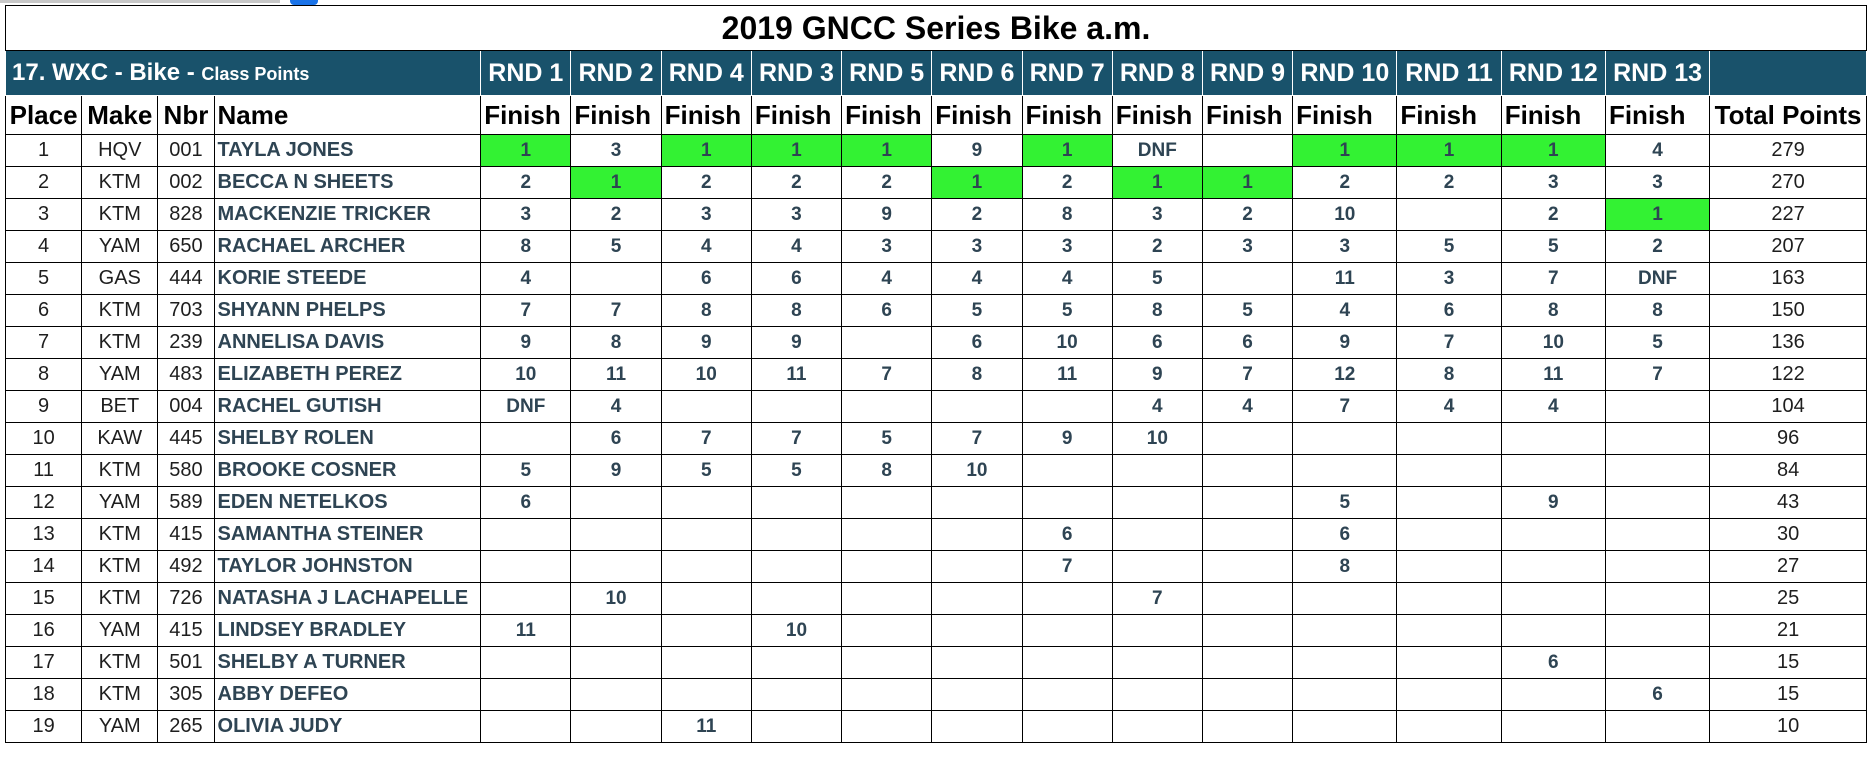 This screenshot has height=760, width=1872. What do you see at coordinates (1247, 73) in the screenshot?
I see `round-header: RND 9` at bounding box center [1247, 73].